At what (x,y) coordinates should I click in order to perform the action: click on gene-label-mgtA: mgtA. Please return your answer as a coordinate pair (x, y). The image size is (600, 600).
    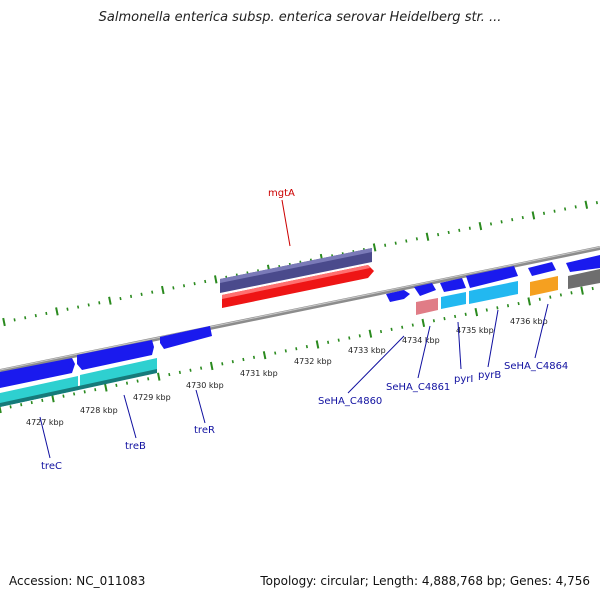
    Looking at the image, I should click on (281, 193).